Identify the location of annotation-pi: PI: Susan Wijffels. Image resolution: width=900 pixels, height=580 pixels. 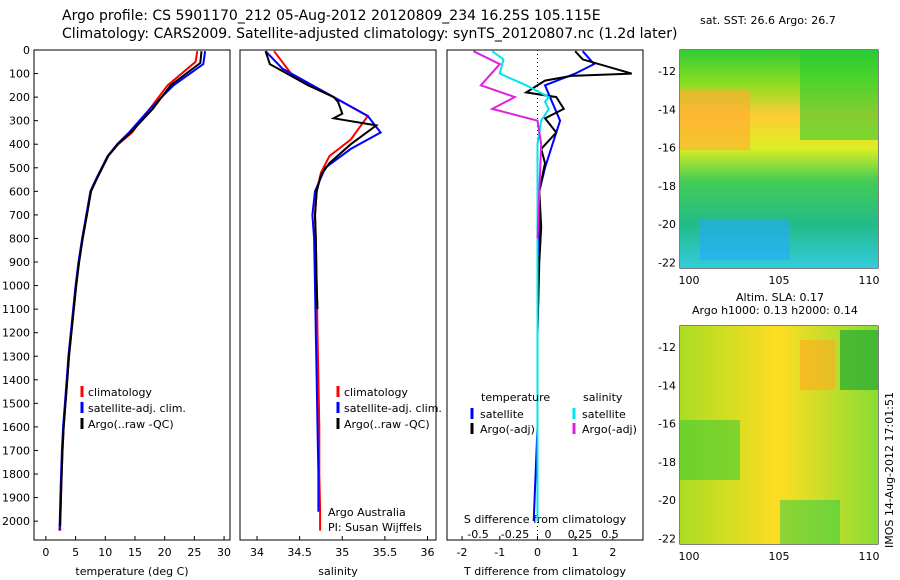
(375, 527).